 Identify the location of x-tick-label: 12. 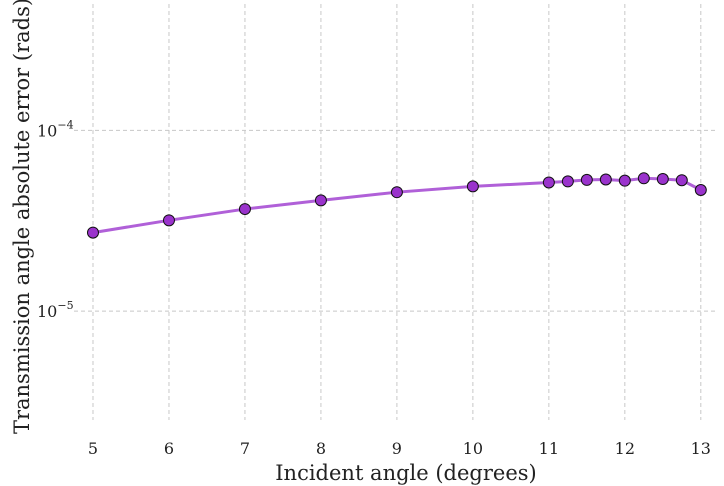
(625, 448).